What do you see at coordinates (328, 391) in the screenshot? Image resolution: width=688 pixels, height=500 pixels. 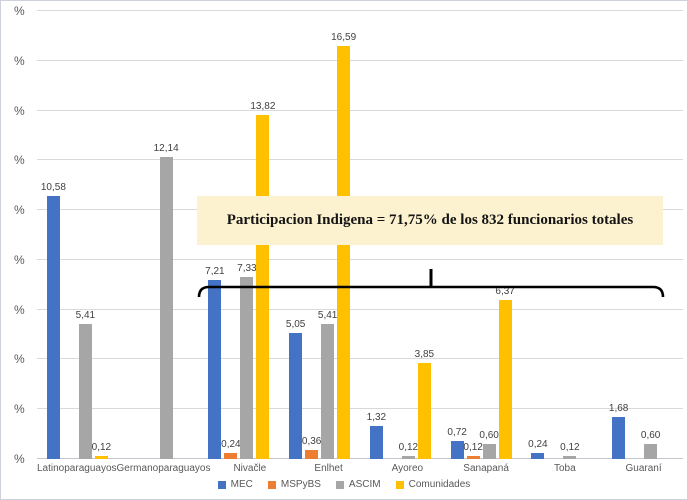 I see `bar-ASCIM-Enlhet` at bounding box center [328, 391].